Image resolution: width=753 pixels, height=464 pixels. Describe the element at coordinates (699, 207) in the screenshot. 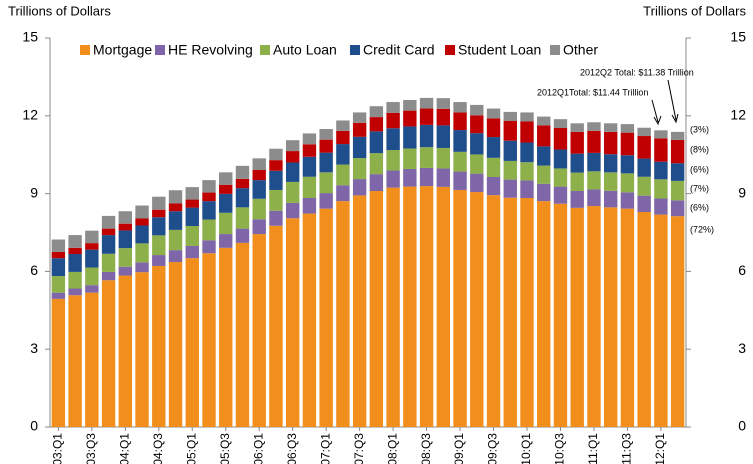

I see `share-label: (6%)` at that location.